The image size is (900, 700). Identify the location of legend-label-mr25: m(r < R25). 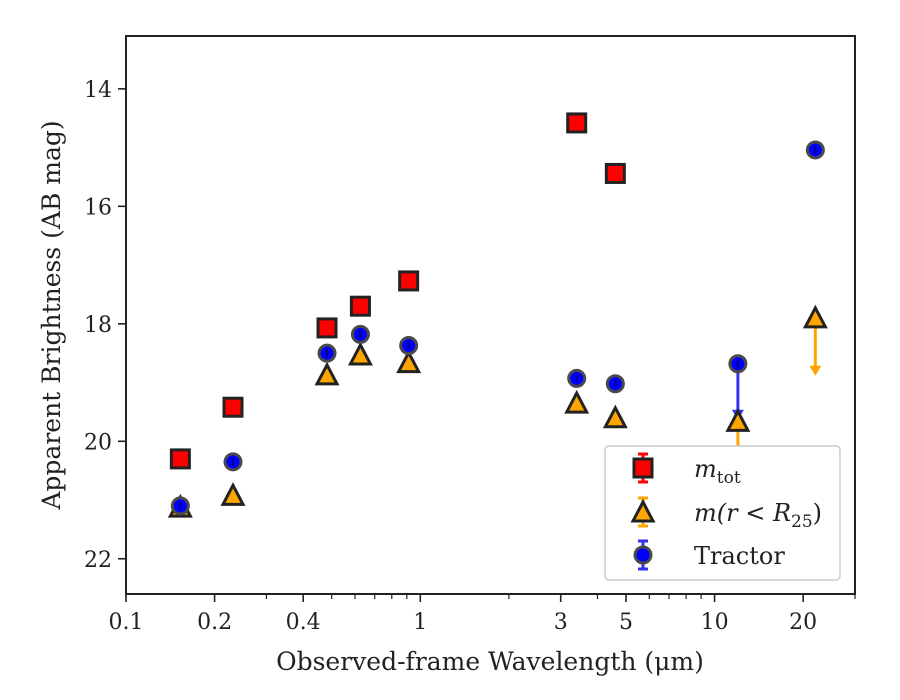
(758, 515).